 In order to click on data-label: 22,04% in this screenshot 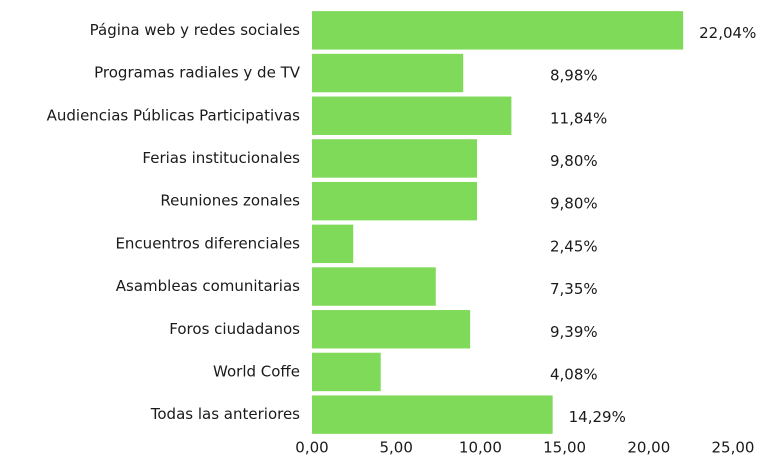, I will do `click(727, 33)`.